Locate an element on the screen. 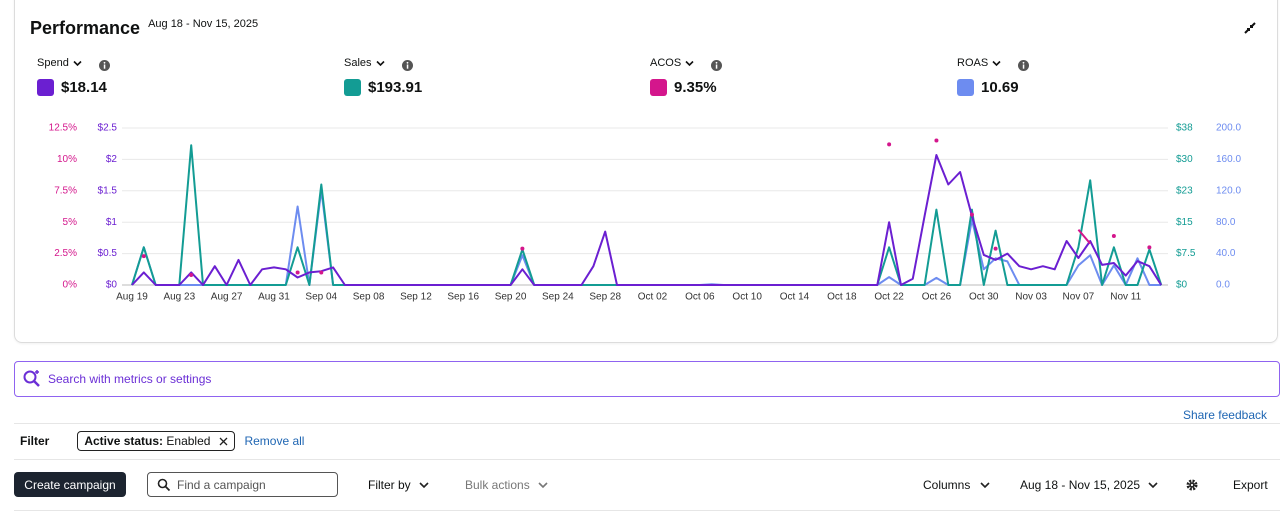 This screenshot has height=515, width=1280. x-tick-label: Oct 14 is located at coordinates (795, 297).